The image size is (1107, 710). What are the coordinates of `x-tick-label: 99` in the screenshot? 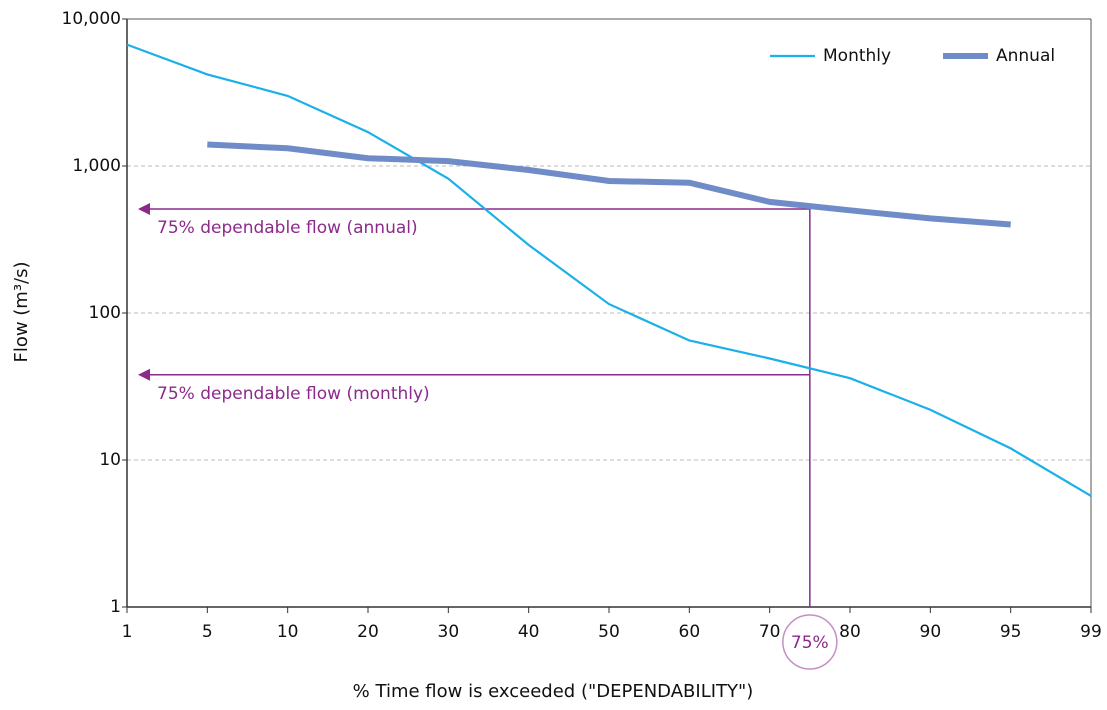 It's located at (1091, 632).